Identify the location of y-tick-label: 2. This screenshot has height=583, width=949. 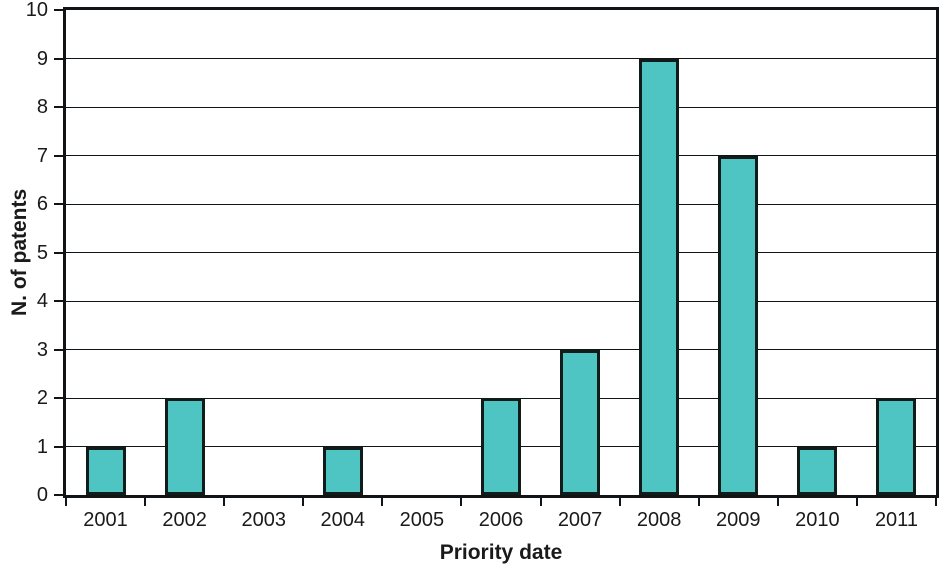
(42, 398).